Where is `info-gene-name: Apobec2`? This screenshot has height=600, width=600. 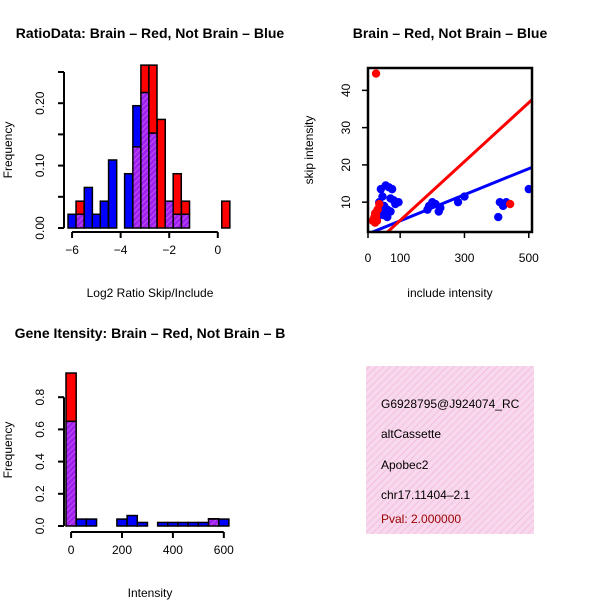 info-gene-name: Apobec2 is located at coordinates (405, 465).